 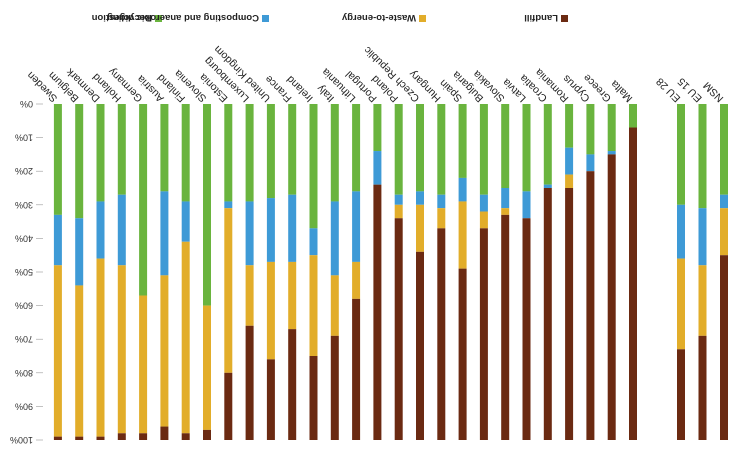 What do you see at coordinates (24, 138) in the screenshot?
I see `y-tick-label: 10%` at bounding box center [24, 138].